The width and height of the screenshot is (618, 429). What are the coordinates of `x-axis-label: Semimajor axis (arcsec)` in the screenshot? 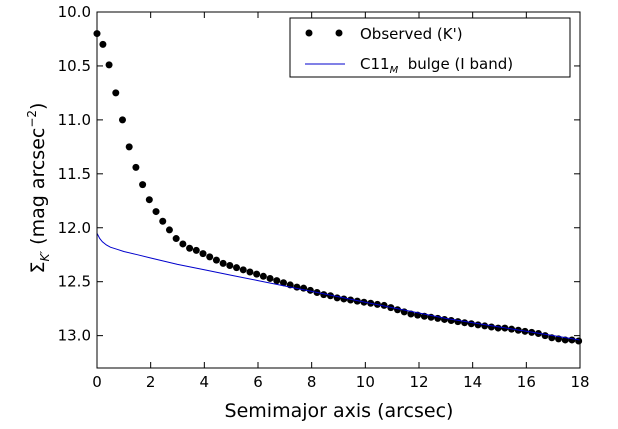 It's located at (339, 411).